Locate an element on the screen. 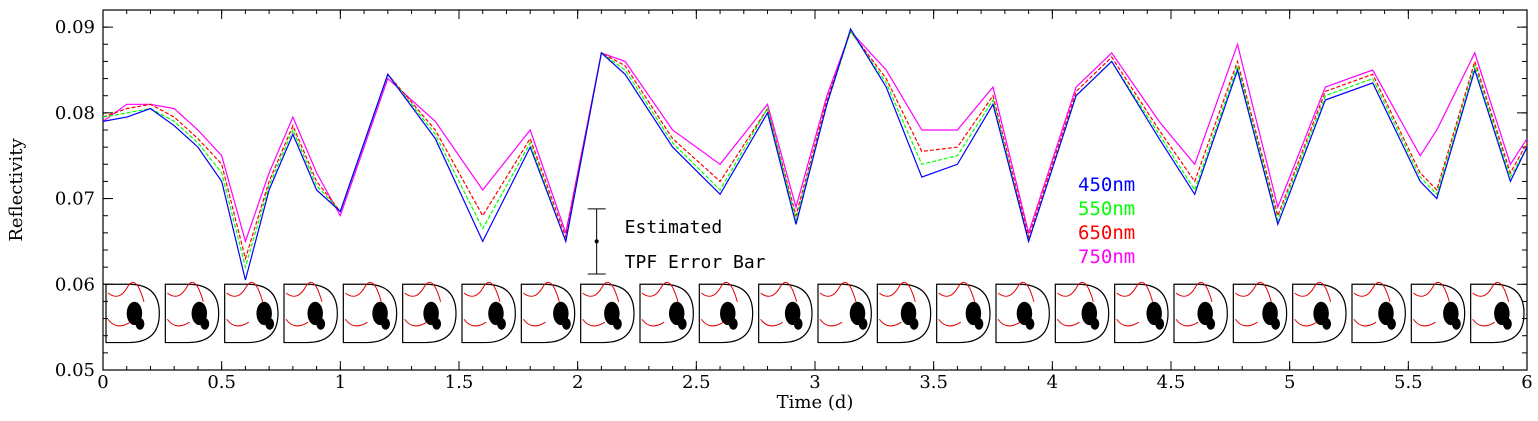  annotation-line-2: TPF Error Bar is located at coordinates (695, 262).